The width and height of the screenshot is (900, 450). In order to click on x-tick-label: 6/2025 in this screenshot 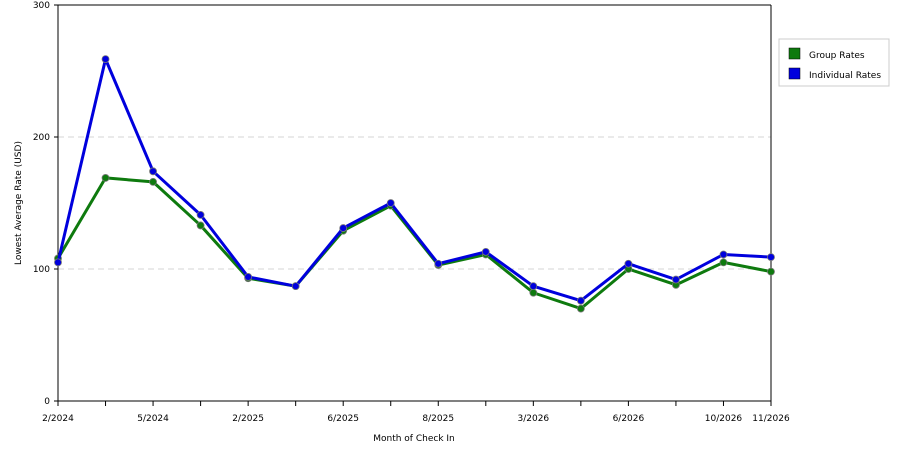, I will do `click(343, 419)`.